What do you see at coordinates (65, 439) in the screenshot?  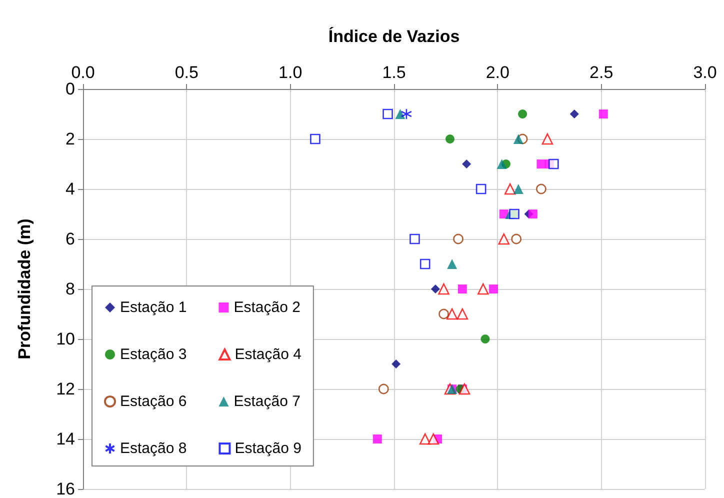 I see `y-tick-label: 14` at bounding box center [65, 439].